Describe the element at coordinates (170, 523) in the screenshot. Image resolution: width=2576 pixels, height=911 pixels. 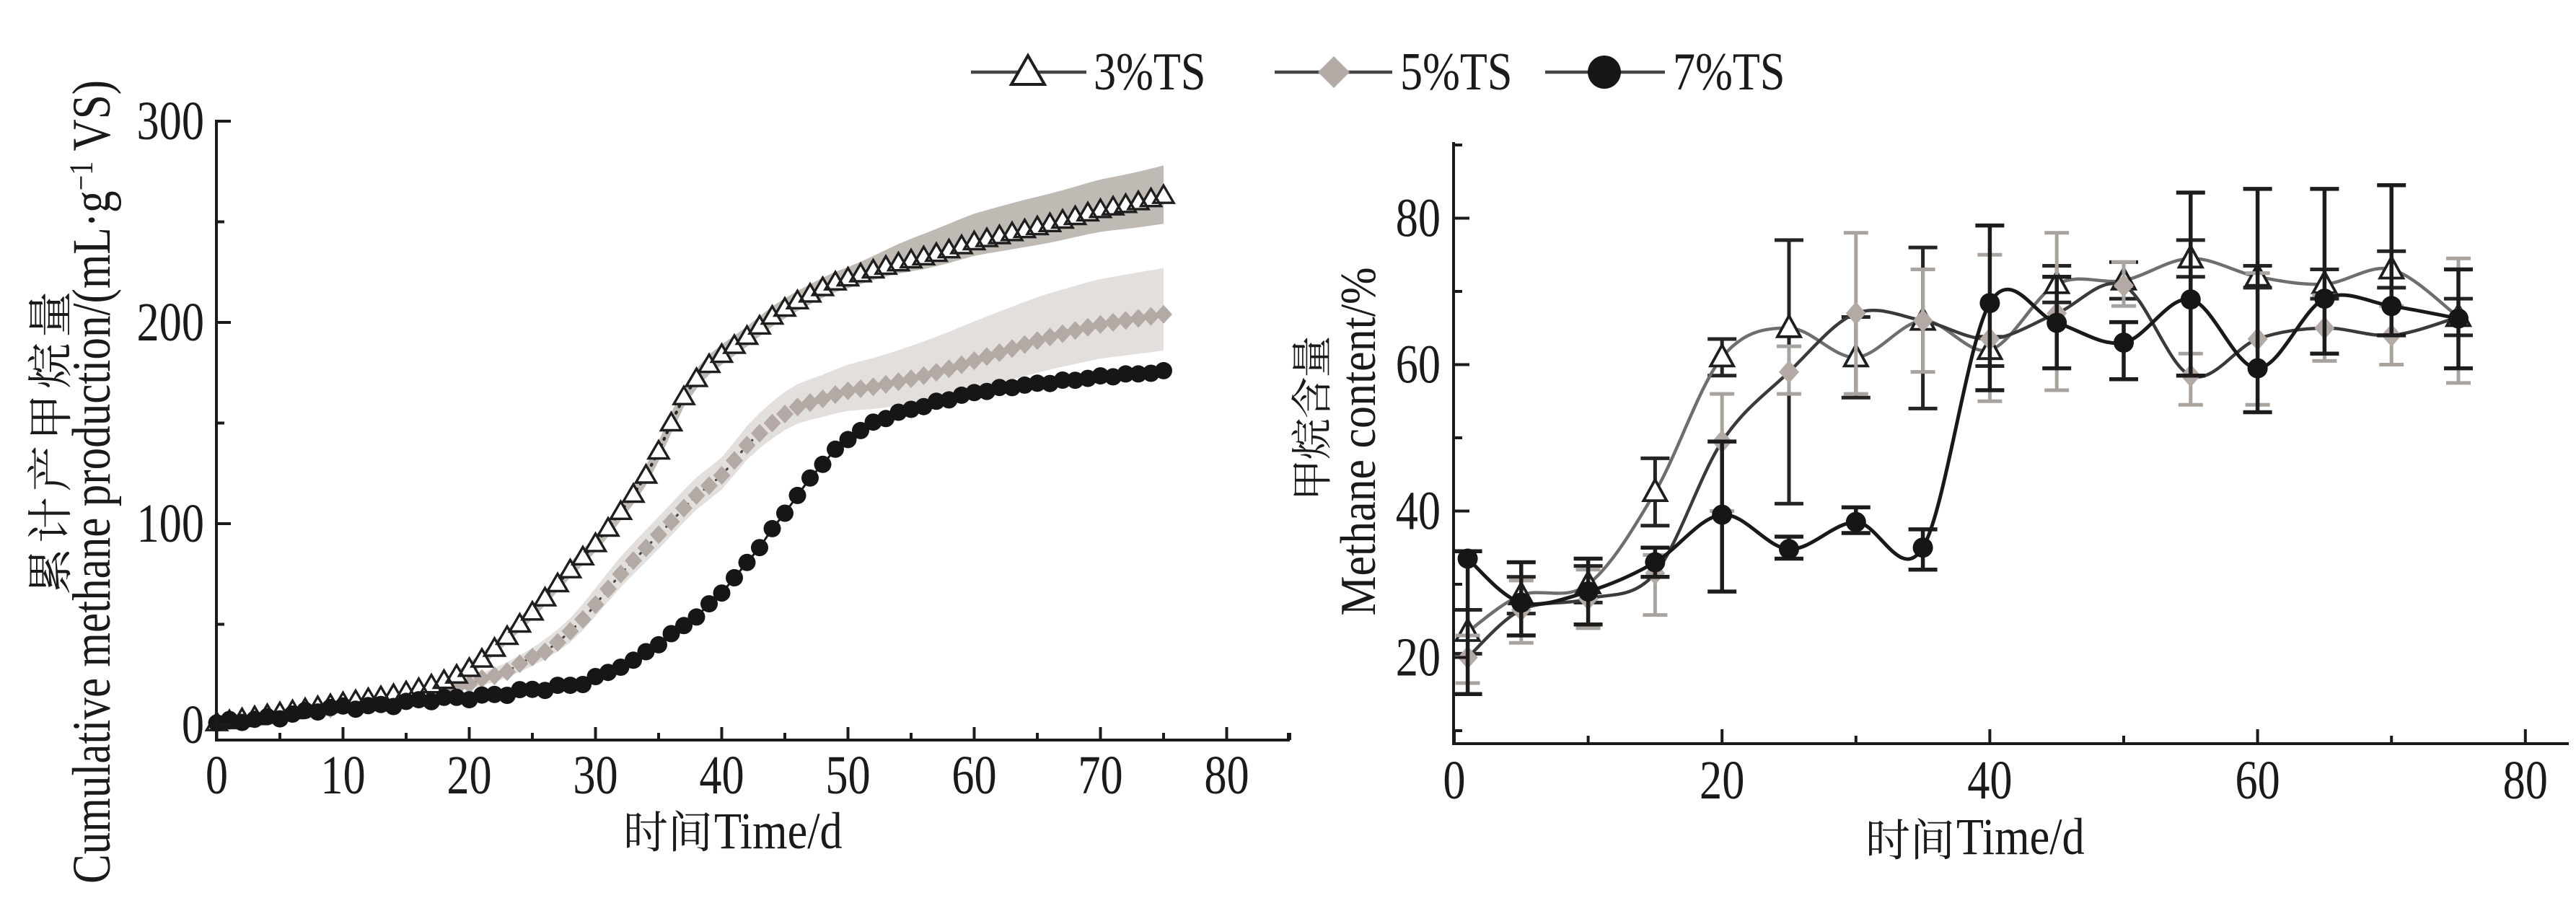
I see `svg-text: 100` at that location.